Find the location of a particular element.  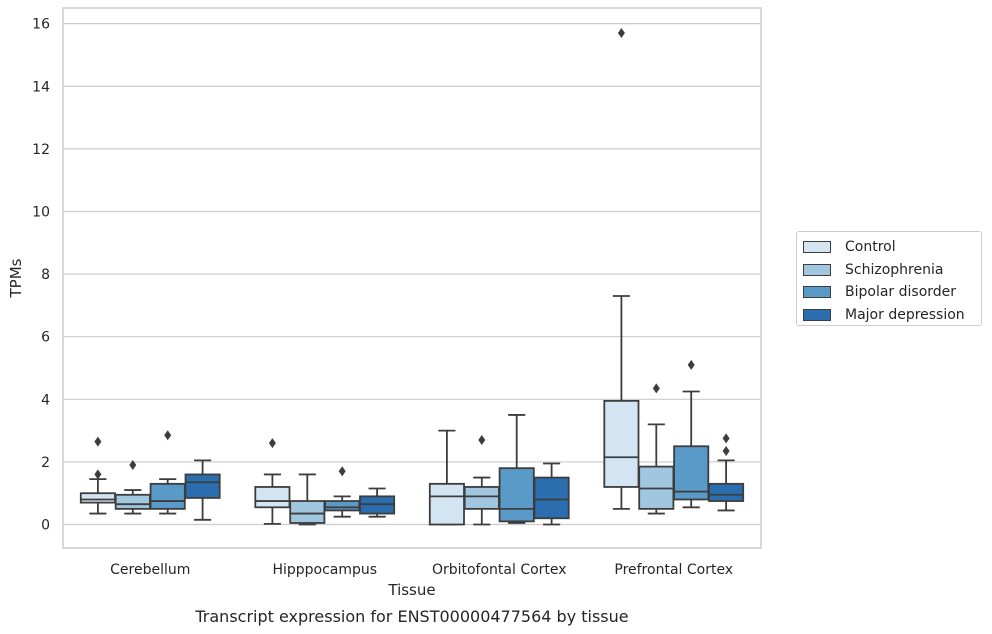

y-axis-ticks: 0 2 4 6 8 10 12 14 16 is located at coordinates (41, 275).